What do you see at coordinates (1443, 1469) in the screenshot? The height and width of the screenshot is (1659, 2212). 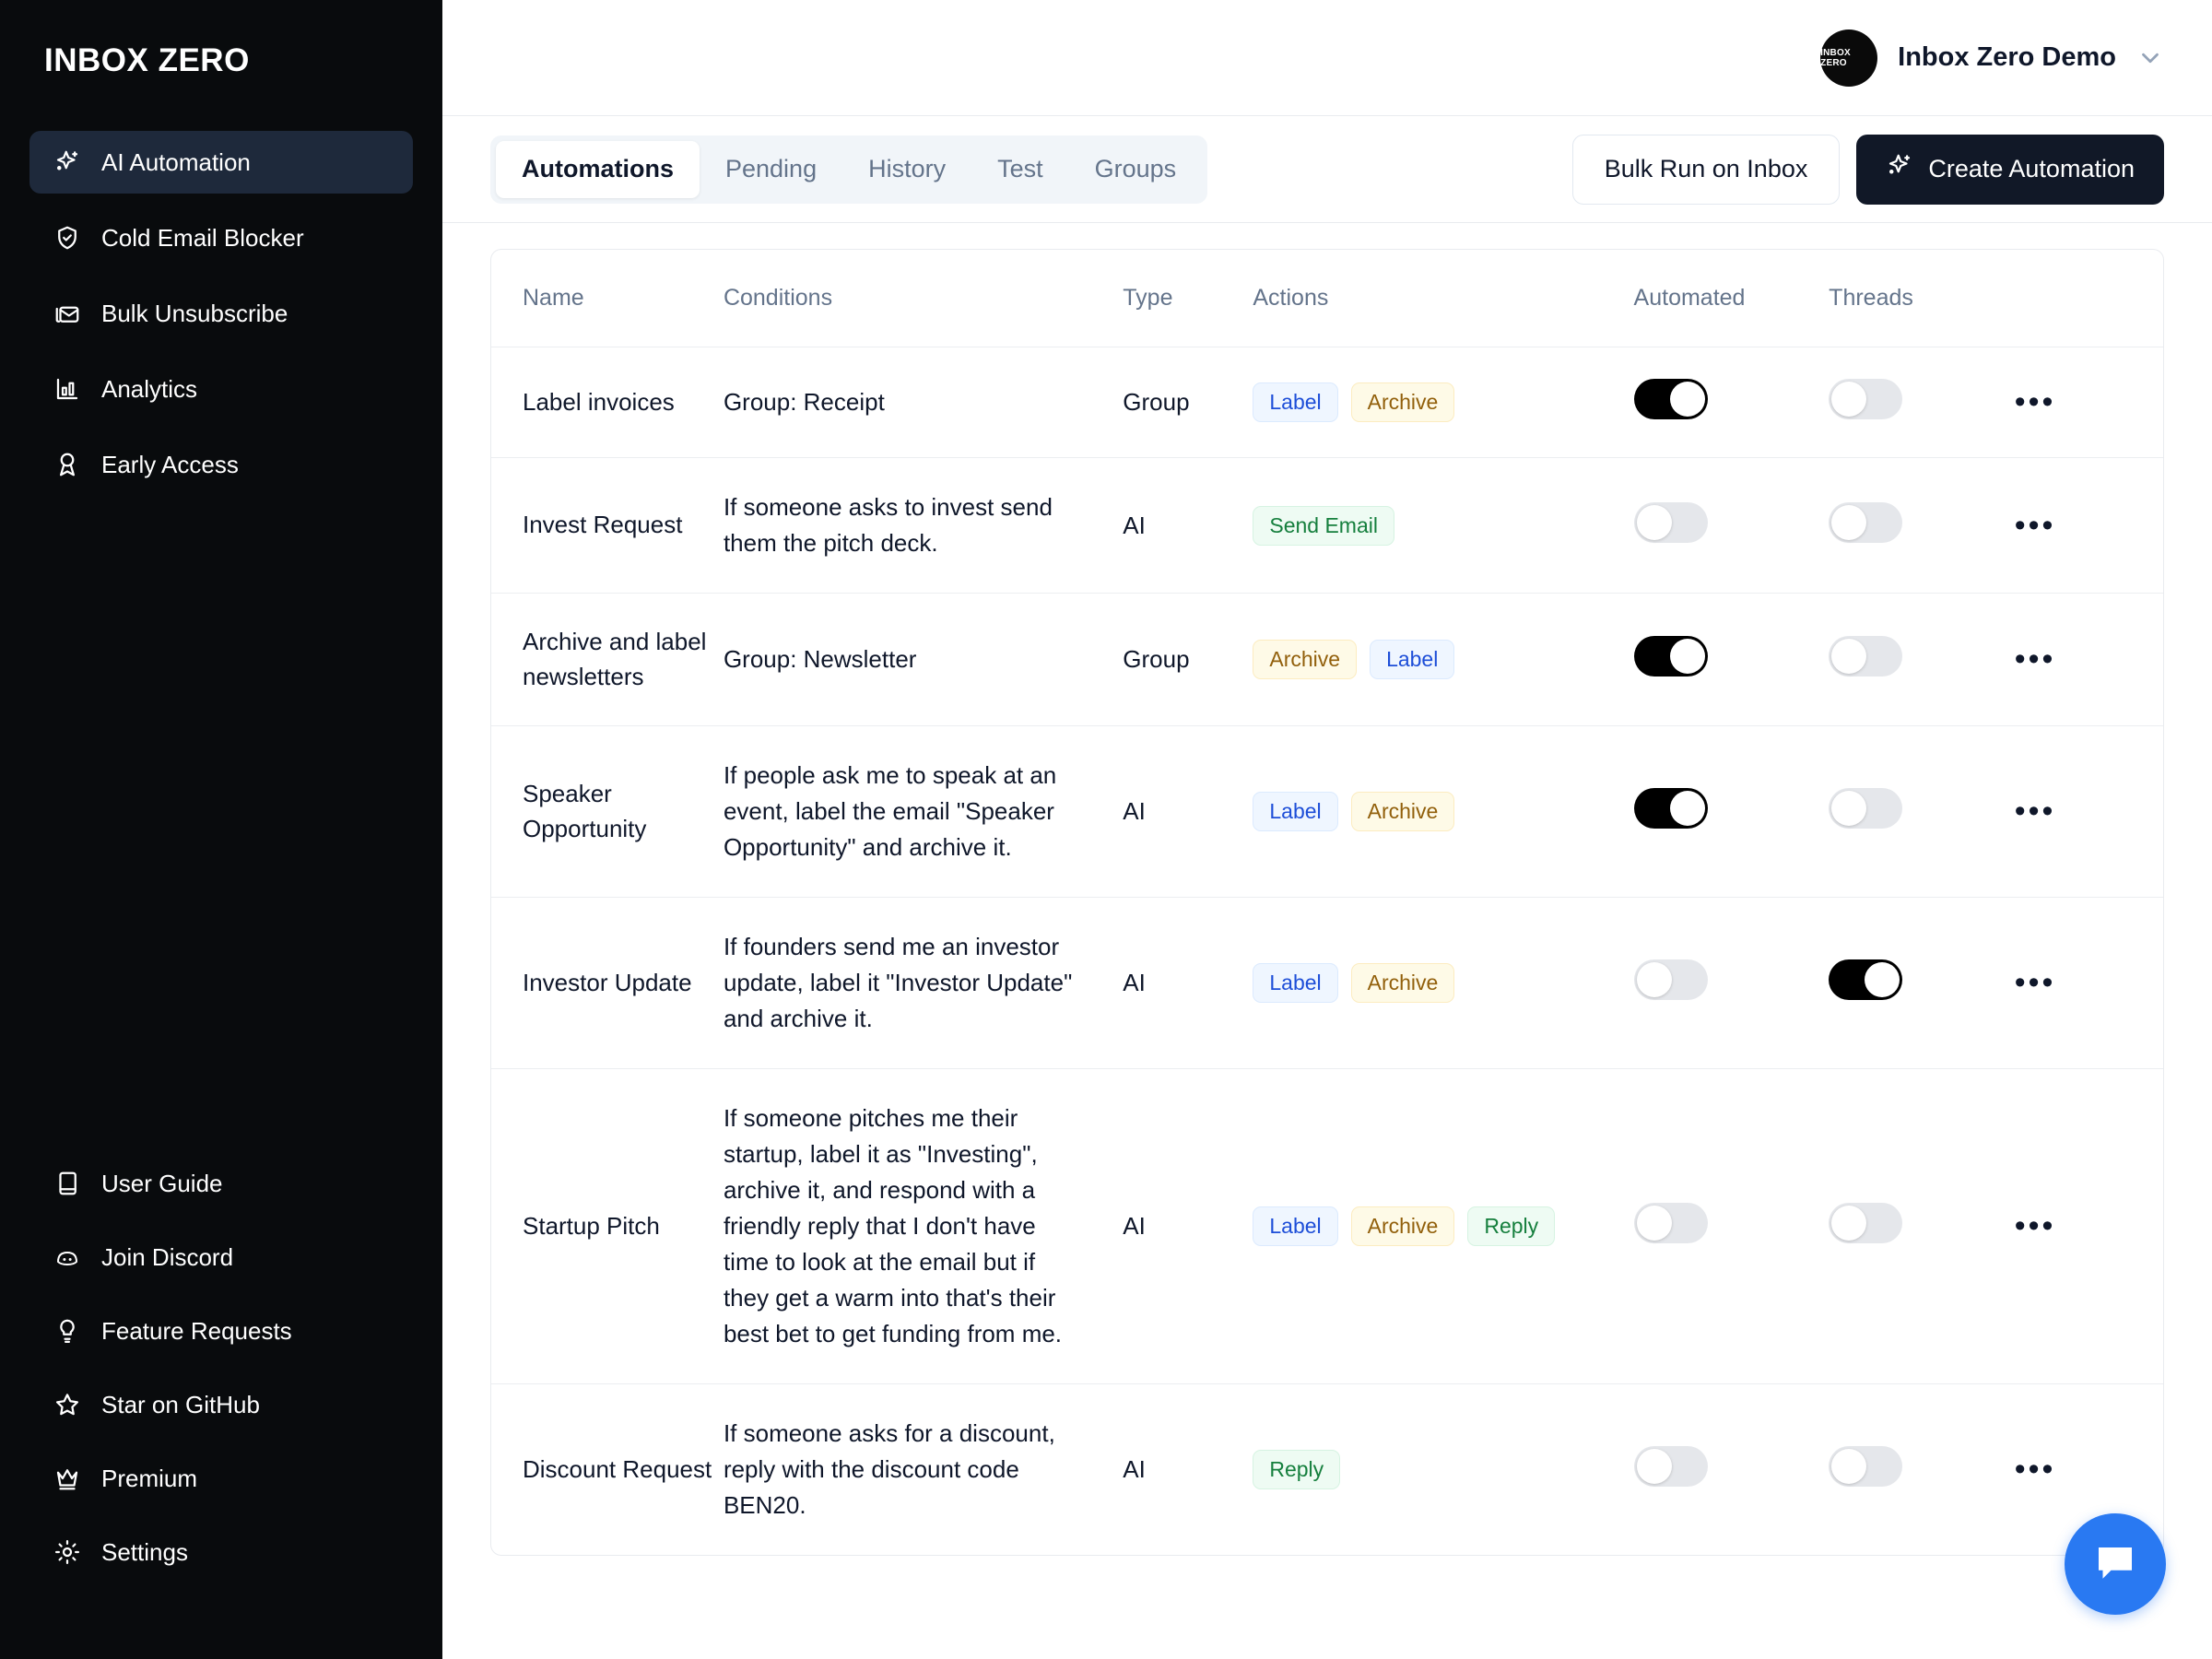 I see `rule-actions: Reply` at bounding box center [1443, 1469].